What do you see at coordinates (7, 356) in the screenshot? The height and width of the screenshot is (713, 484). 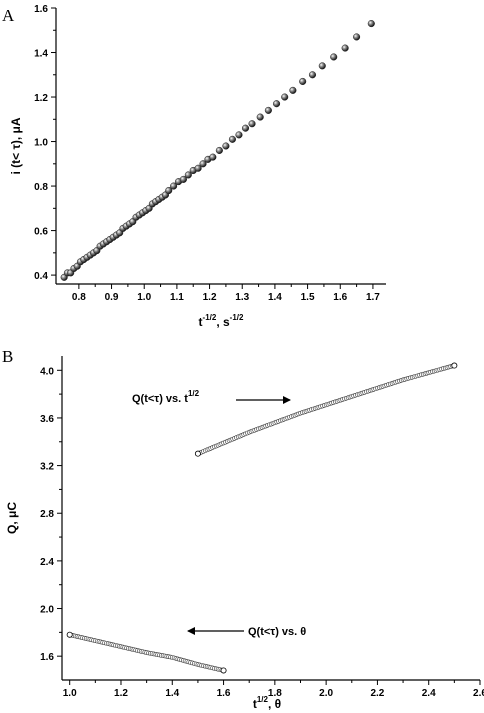 I see `panel-b-letter: B` at bounding box center [7, 356].